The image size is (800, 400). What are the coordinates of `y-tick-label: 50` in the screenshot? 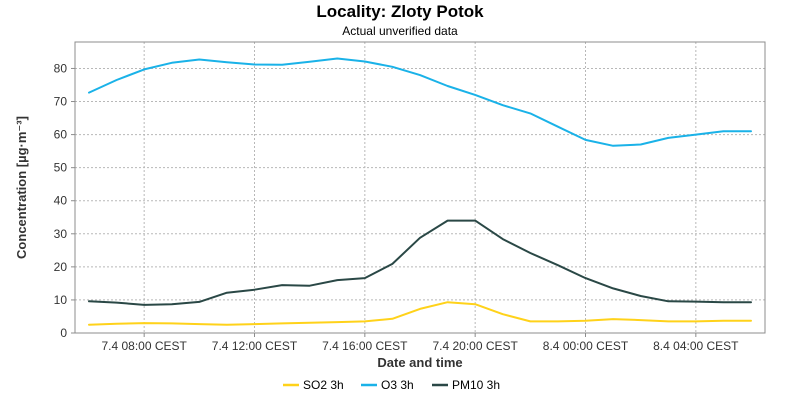 It's located at (61, 168).